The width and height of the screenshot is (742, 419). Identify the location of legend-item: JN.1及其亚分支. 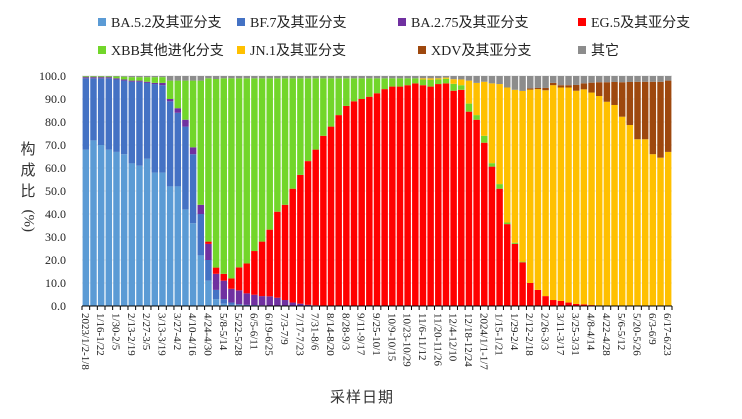
(291, 50).